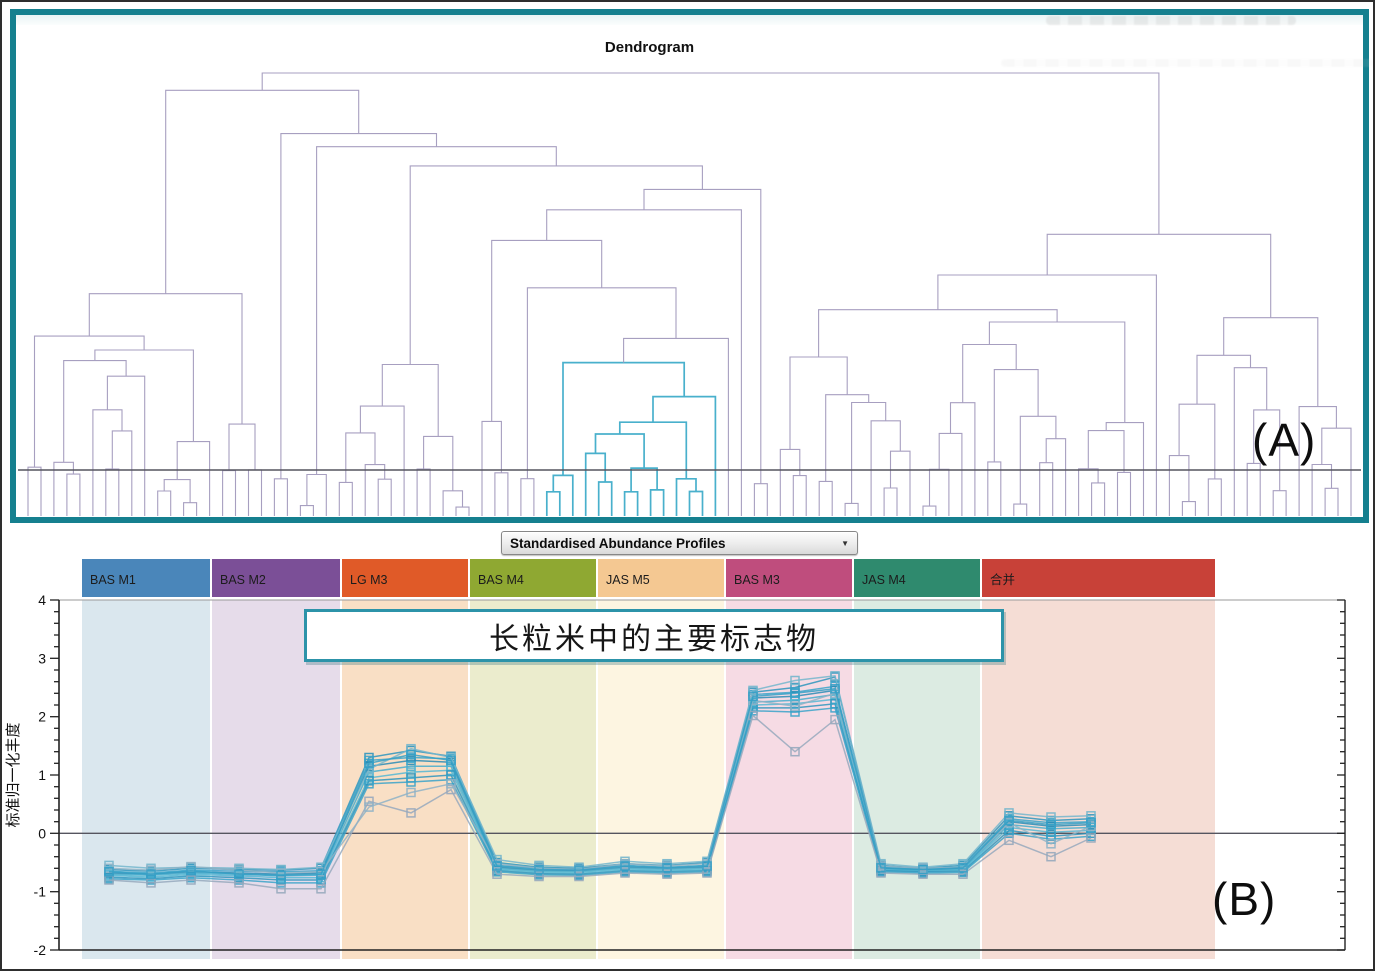  What do you see at coordinates (243, 580) in the screenshot?
I see `svg-text: BAS M2` at bounding box center [243, 580].